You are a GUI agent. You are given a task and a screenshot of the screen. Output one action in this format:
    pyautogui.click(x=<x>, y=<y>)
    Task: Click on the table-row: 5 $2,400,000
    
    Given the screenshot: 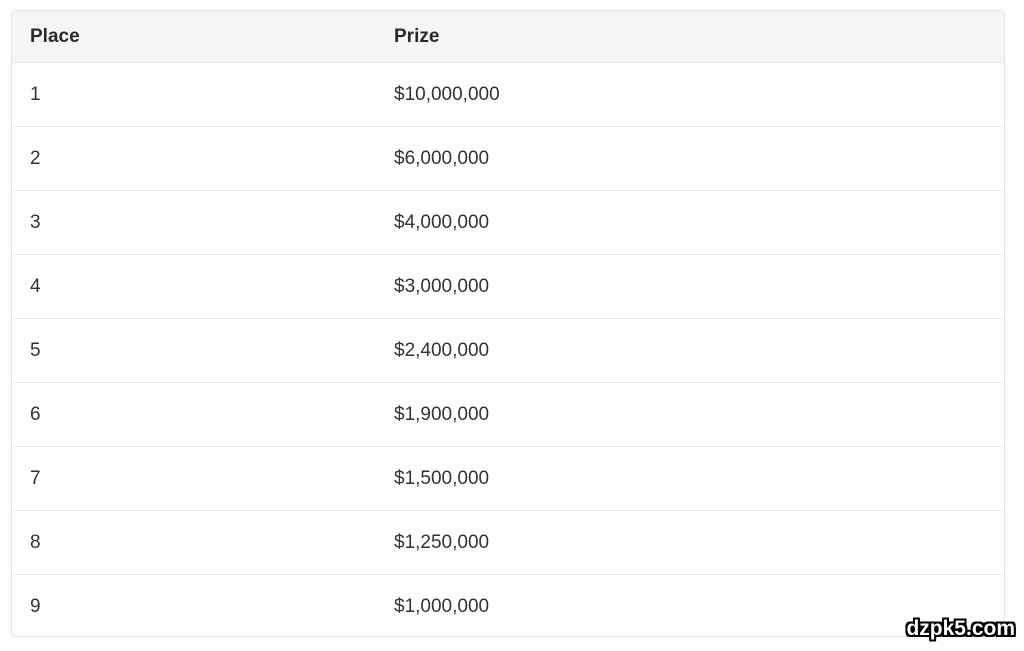 What is the action you would take?
    pyautogui.click(x=508, y=350)
    